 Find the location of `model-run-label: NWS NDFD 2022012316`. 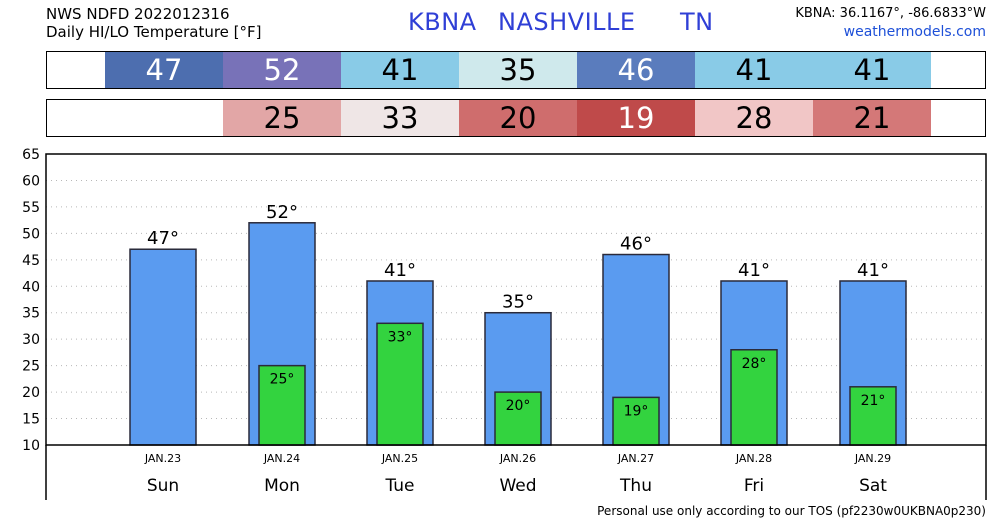

model-run-label: NWS NDFD 2022012316 is located at coordinates (138, 14).